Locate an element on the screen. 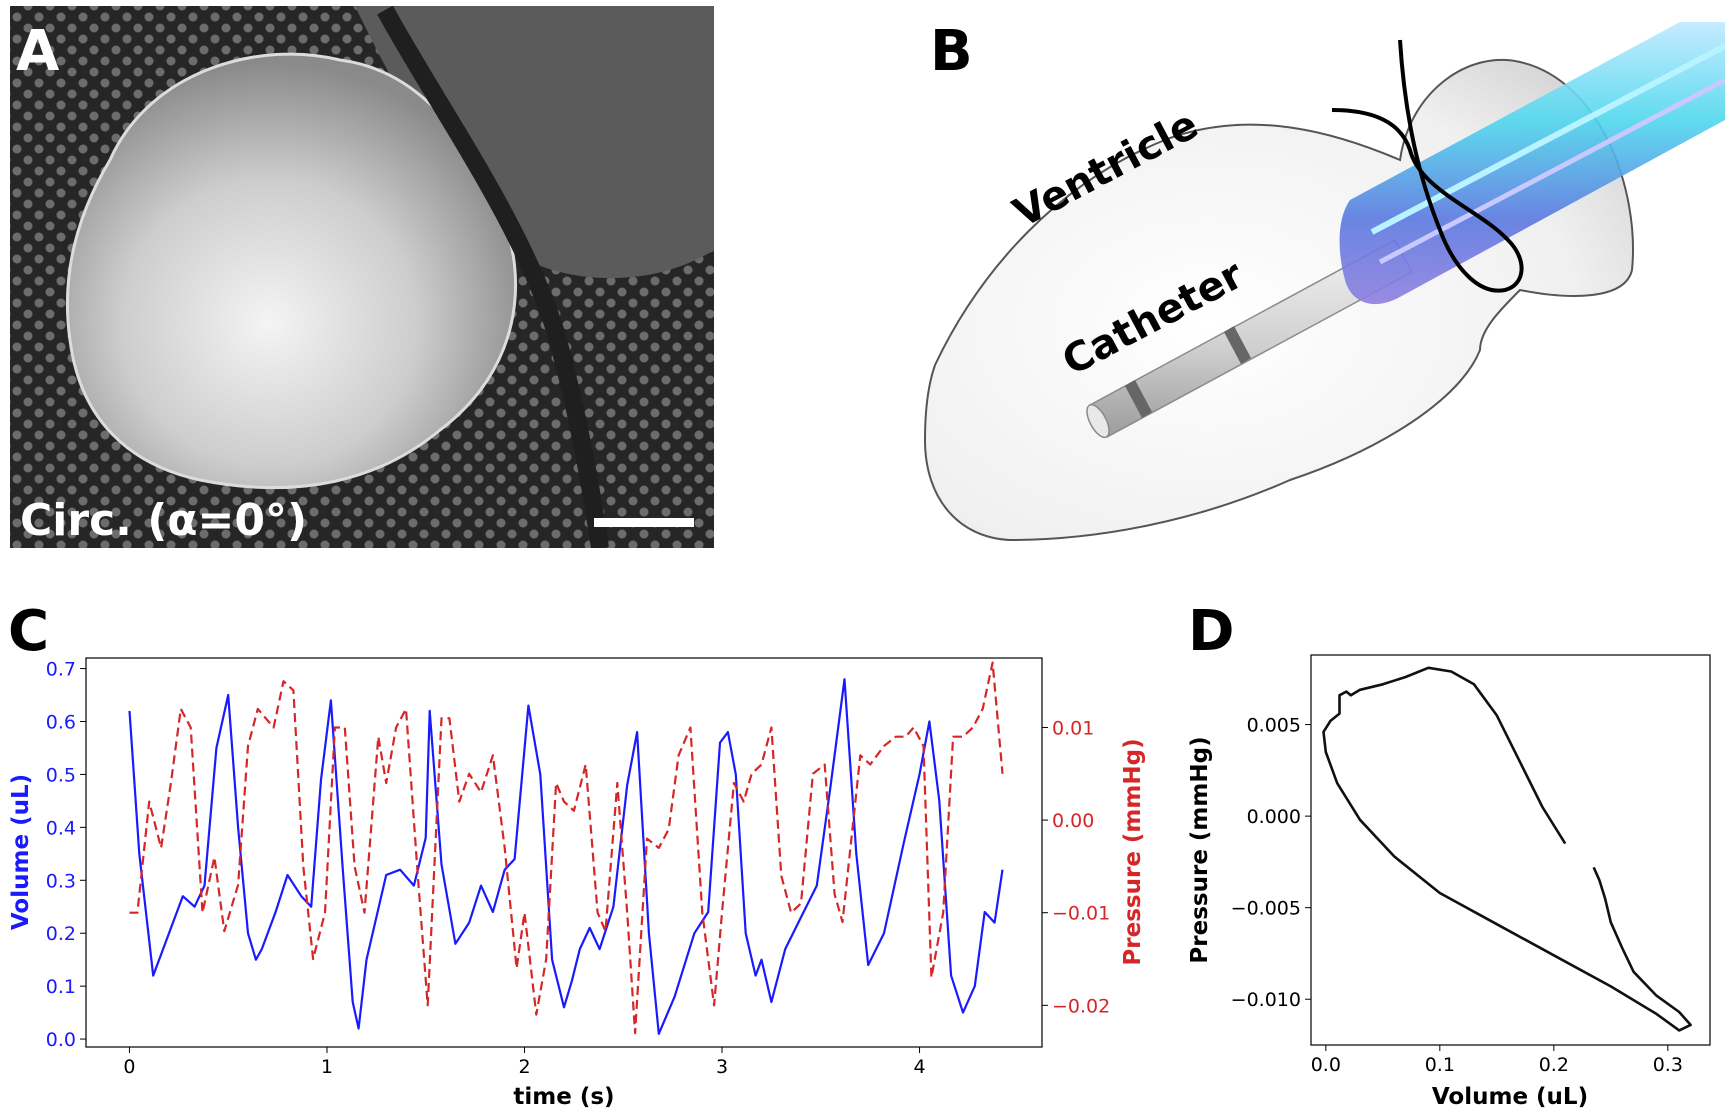 The image size is (1725, 1117). chart-c-ytick-label: 0.7 is located at coordinates (61, 670).